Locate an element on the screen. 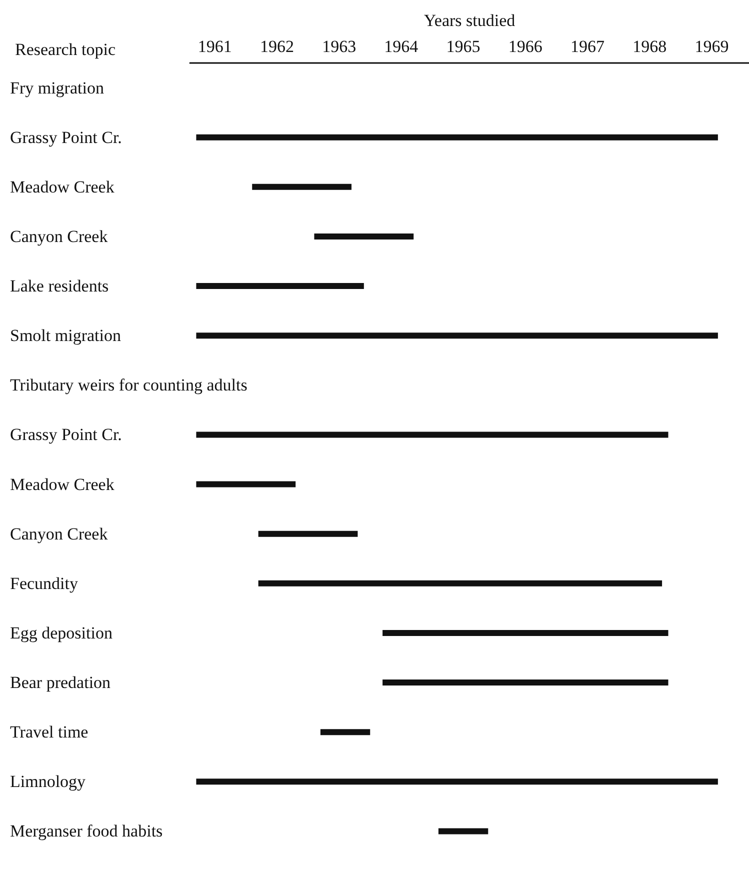 The height and width of the screenshot is (876, 749). x-tick-label: 1966 is located at coordinates (525, 46).